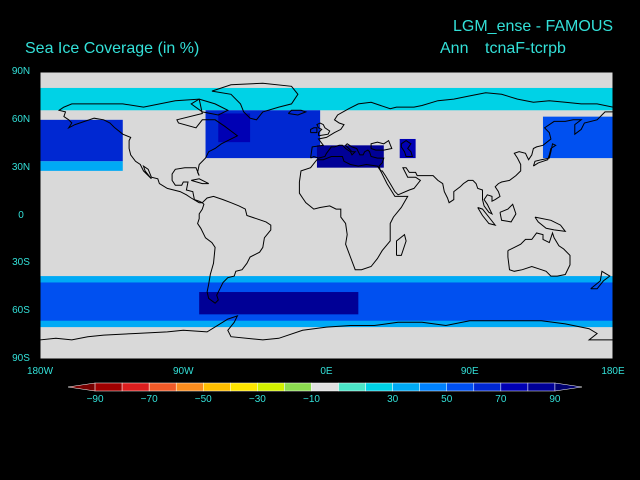  Describe the element at coordinates (203, 399) in the screenshot. I see `colorbar-label: −50` at that location.